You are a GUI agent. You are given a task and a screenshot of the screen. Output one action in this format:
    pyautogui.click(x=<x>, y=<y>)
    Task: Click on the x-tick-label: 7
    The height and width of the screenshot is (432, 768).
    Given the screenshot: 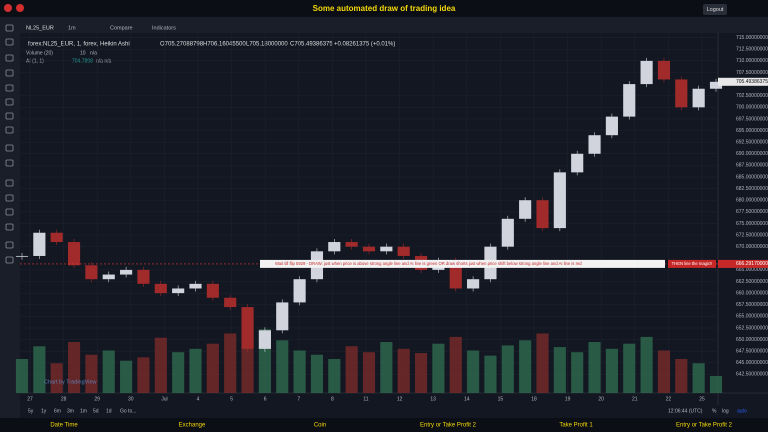 What is the action you would take?
    pyautogui.click(x=298, y=399)
    